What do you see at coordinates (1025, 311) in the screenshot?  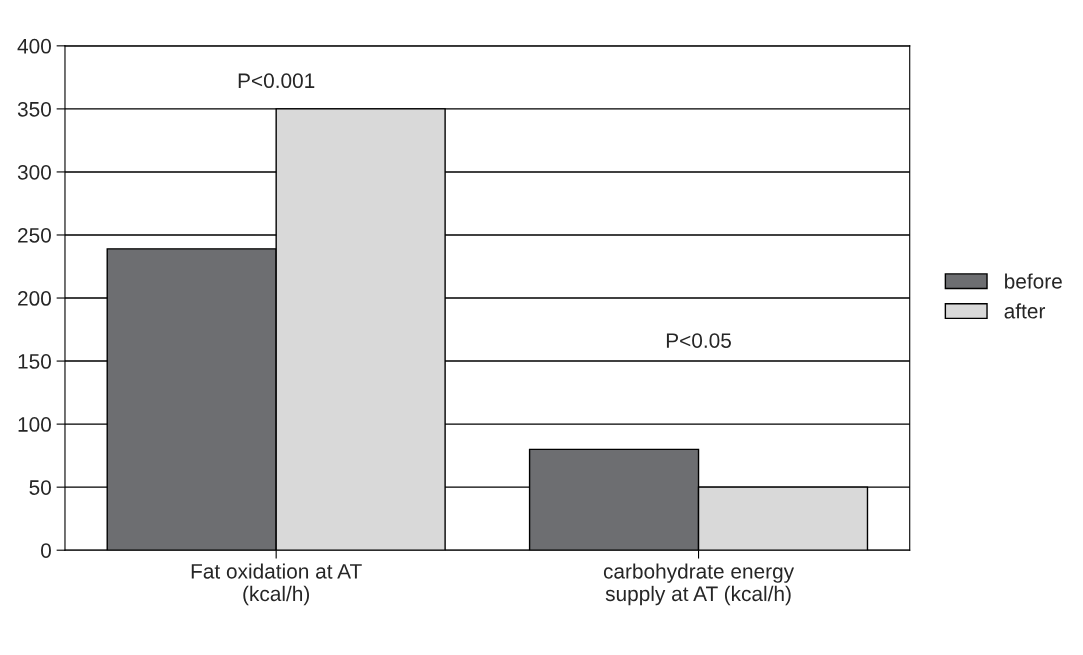 I see `legend-label: after` at bounding box center [1025, 311].